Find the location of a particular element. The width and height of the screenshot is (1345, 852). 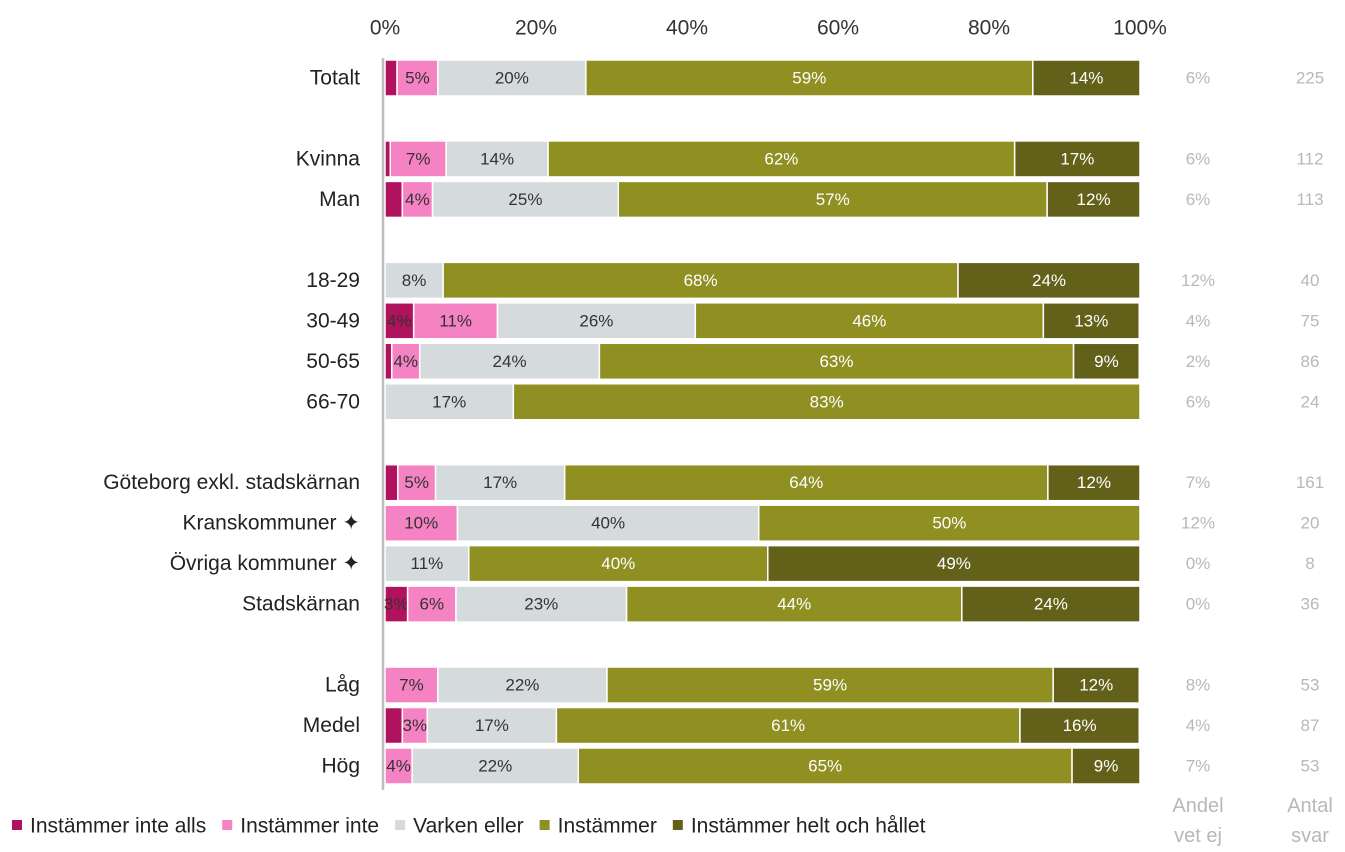

data-label: 63% is located at coordinates (836, 361).